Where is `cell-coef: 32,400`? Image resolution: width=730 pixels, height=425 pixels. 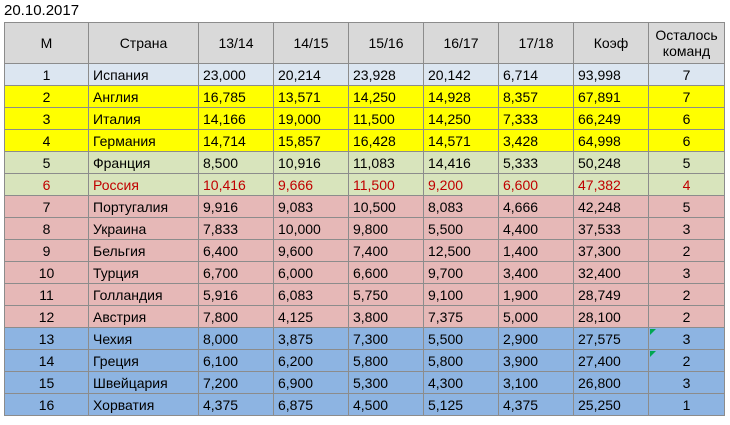
cell-coef: 32,400 is located at coordinates (611, 272).